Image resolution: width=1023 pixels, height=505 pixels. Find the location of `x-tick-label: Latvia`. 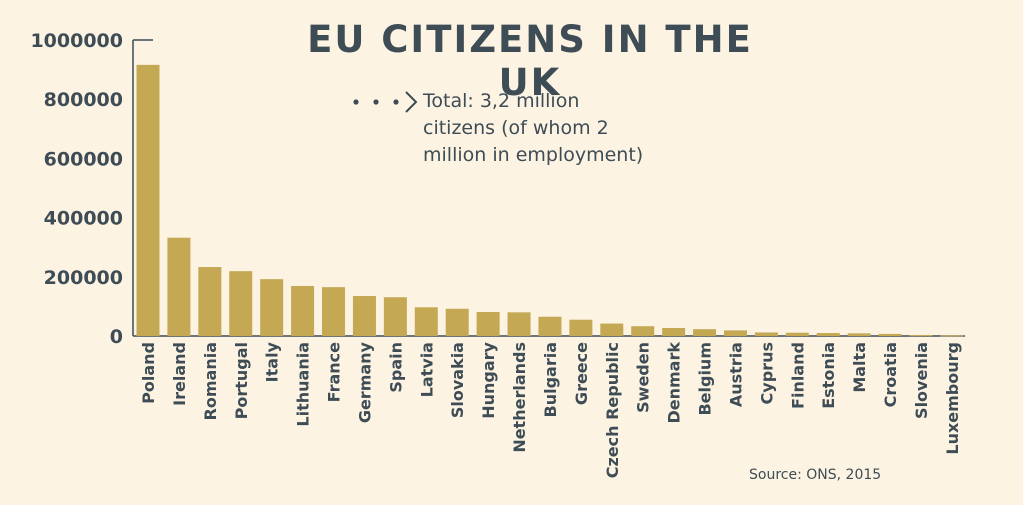

x-tick-label: Latvia is located at coordinates (426, 369).